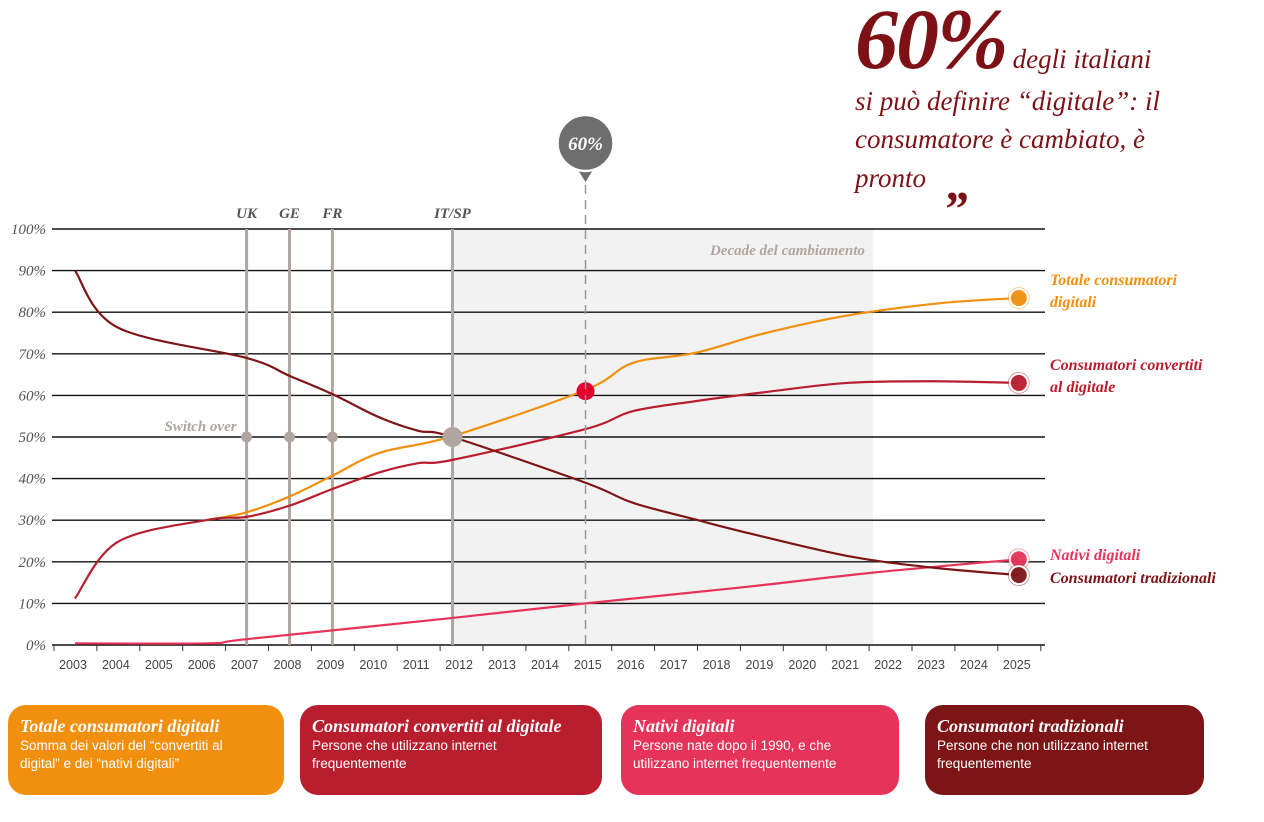 The image size is (1264, 822). Describe the element at coordinates (684, 726) in the screenshot. I see `legend-title: Nativi digitali` at that location.